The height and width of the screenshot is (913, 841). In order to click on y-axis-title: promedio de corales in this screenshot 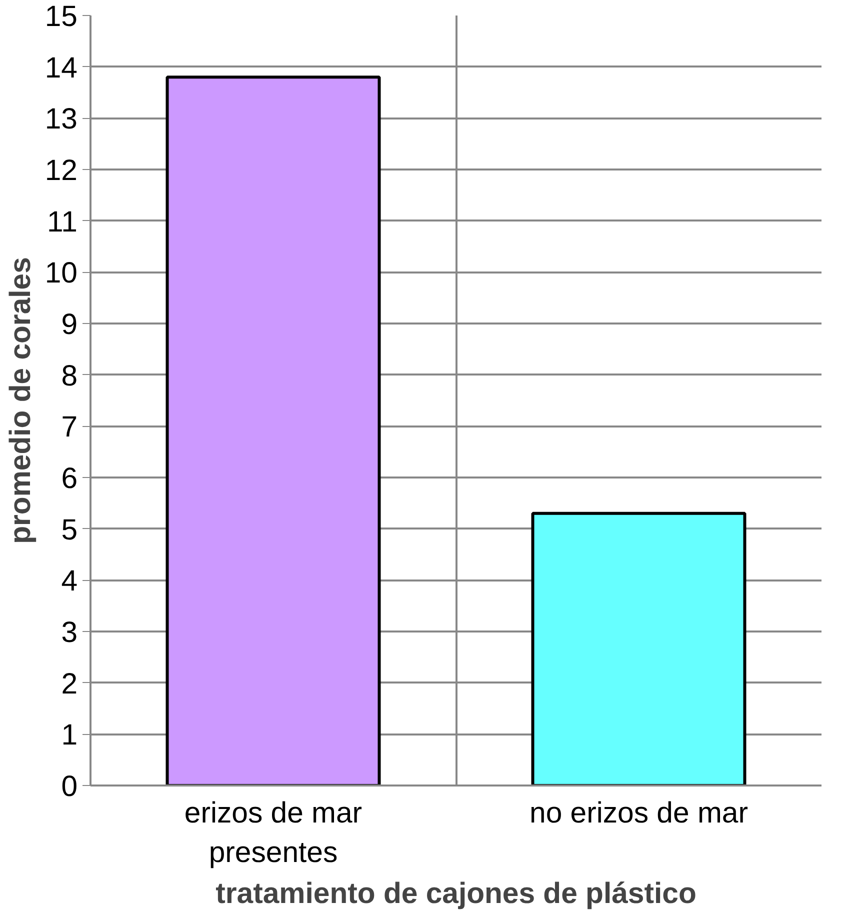, I will do `click(20, 400)`.